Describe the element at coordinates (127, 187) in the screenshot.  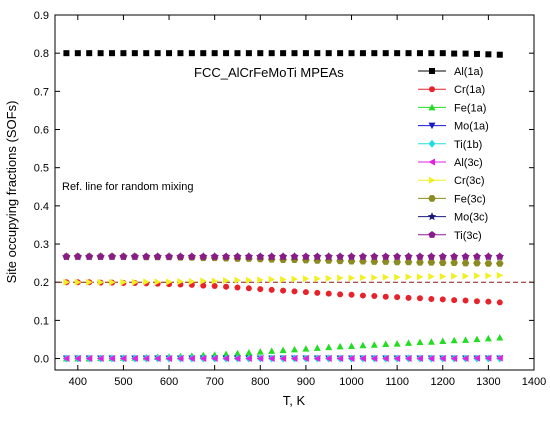
I see `reference-line-label: Ref. line for random mixing` at that location.